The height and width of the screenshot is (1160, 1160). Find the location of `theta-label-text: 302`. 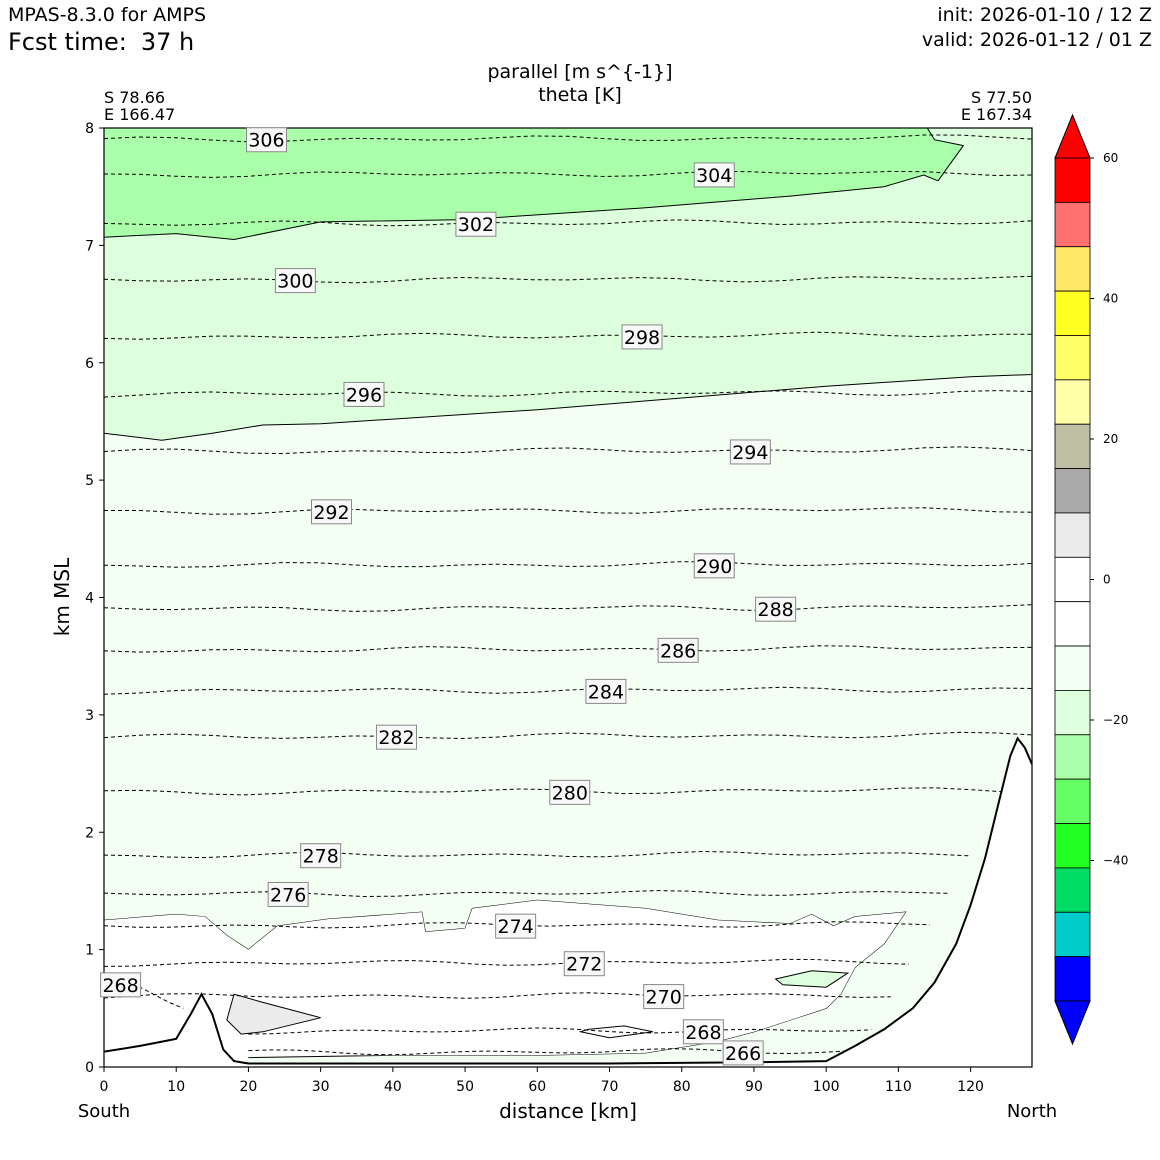

theta-label-text: 302 is located at coordinates (476, 225).